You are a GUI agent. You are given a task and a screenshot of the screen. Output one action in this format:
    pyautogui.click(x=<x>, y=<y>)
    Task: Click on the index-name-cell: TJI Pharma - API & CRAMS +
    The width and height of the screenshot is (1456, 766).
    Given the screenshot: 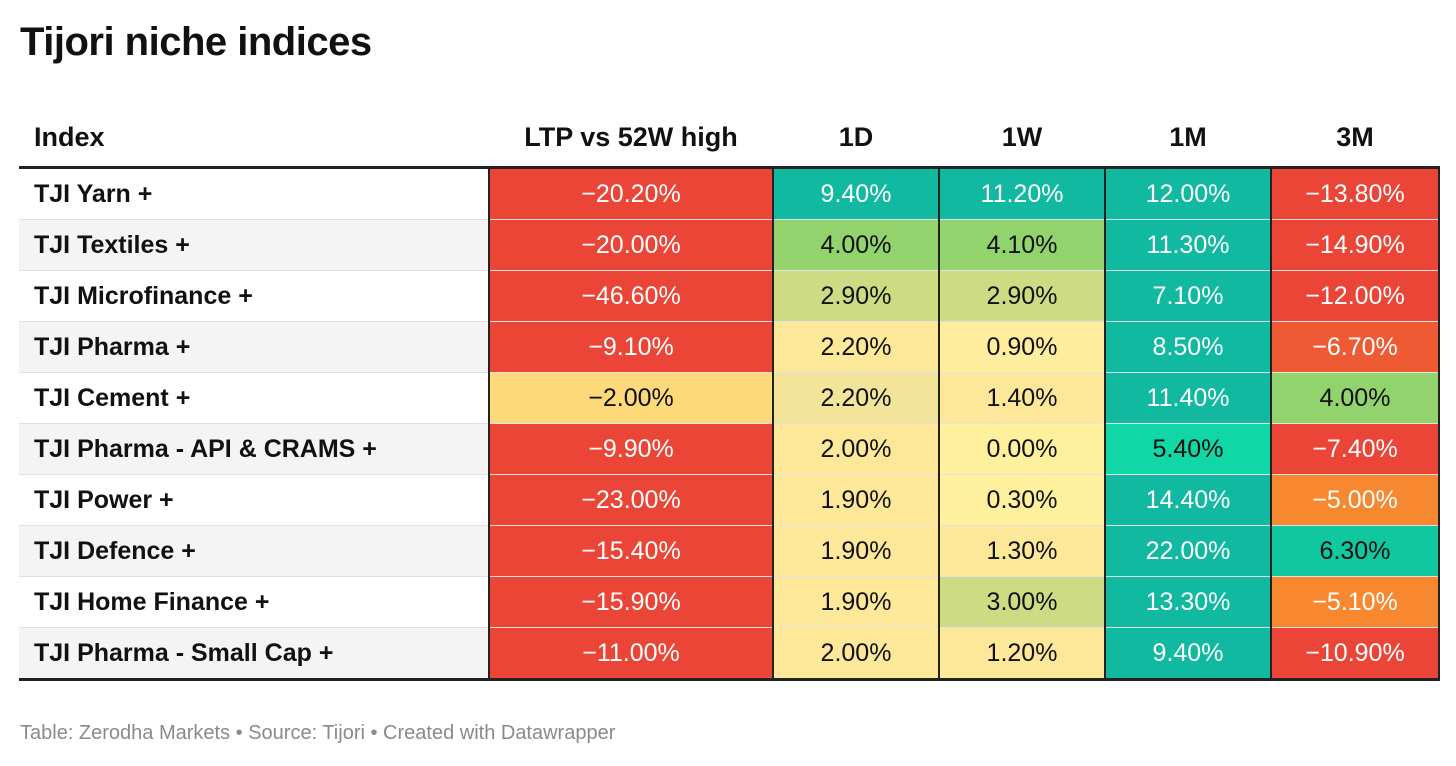 What is the action you would take?
    pyautogui.click(x=254, y=449)
    